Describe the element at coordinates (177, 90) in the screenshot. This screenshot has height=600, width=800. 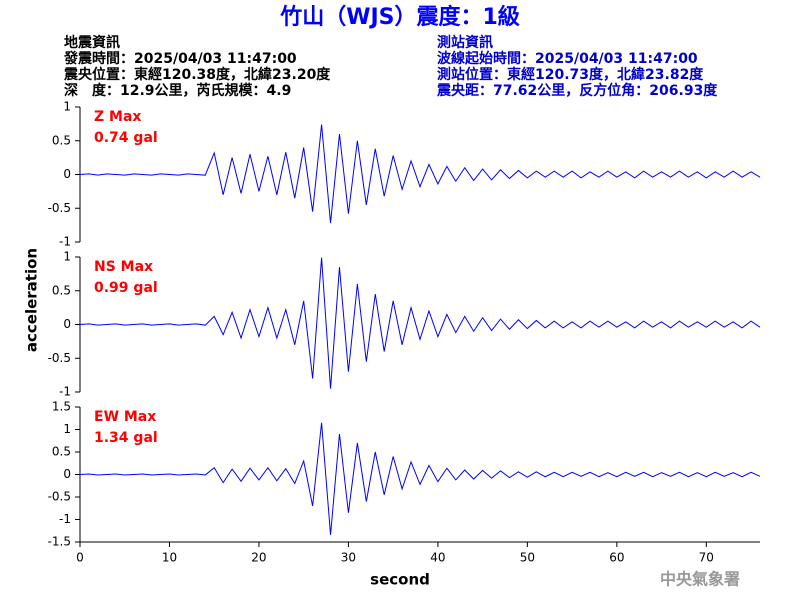
I see `info-line: 深 度：12.9公里，芮氏規模：4.9` at that location.